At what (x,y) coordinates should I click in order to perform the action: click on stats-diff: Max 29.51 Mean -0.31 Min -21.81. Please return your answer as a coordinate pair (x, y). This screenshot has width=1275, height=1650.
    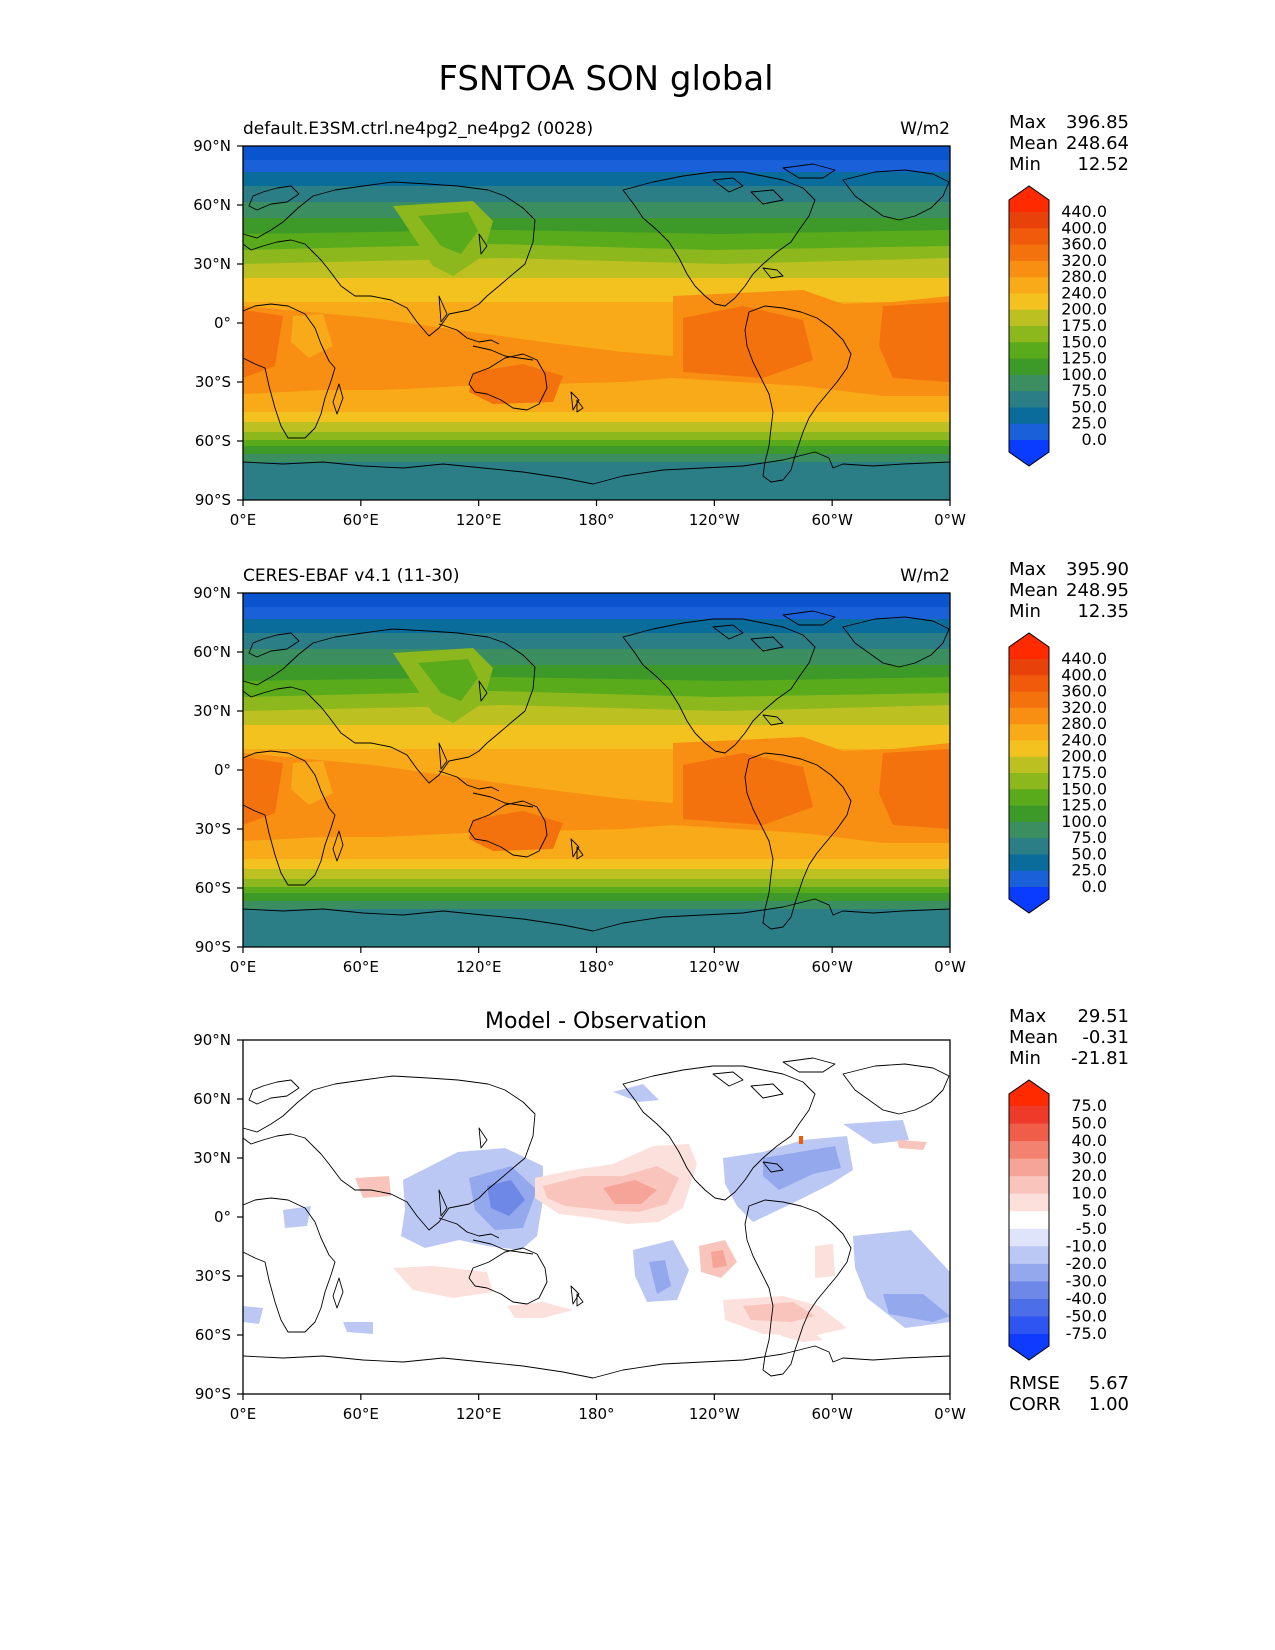
    Looking at the image, I should click on (1069, 1037).